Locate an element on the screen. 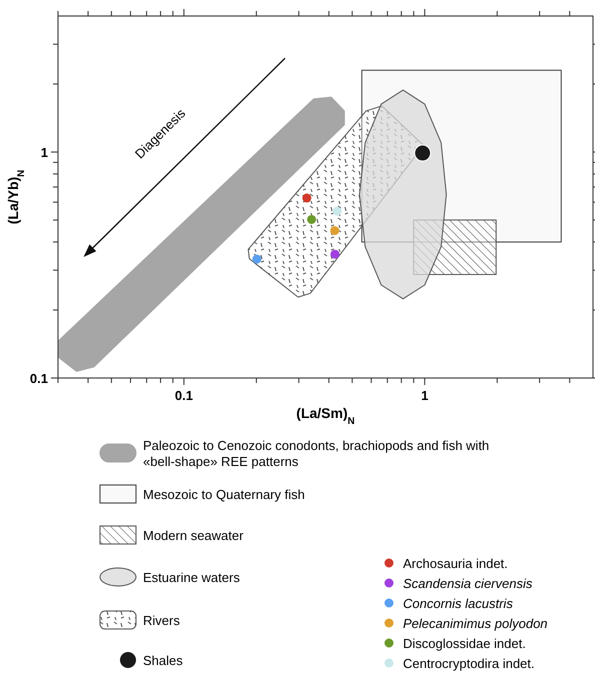  legend-label: Archosauria indet. is located at coordinates (455, 563).